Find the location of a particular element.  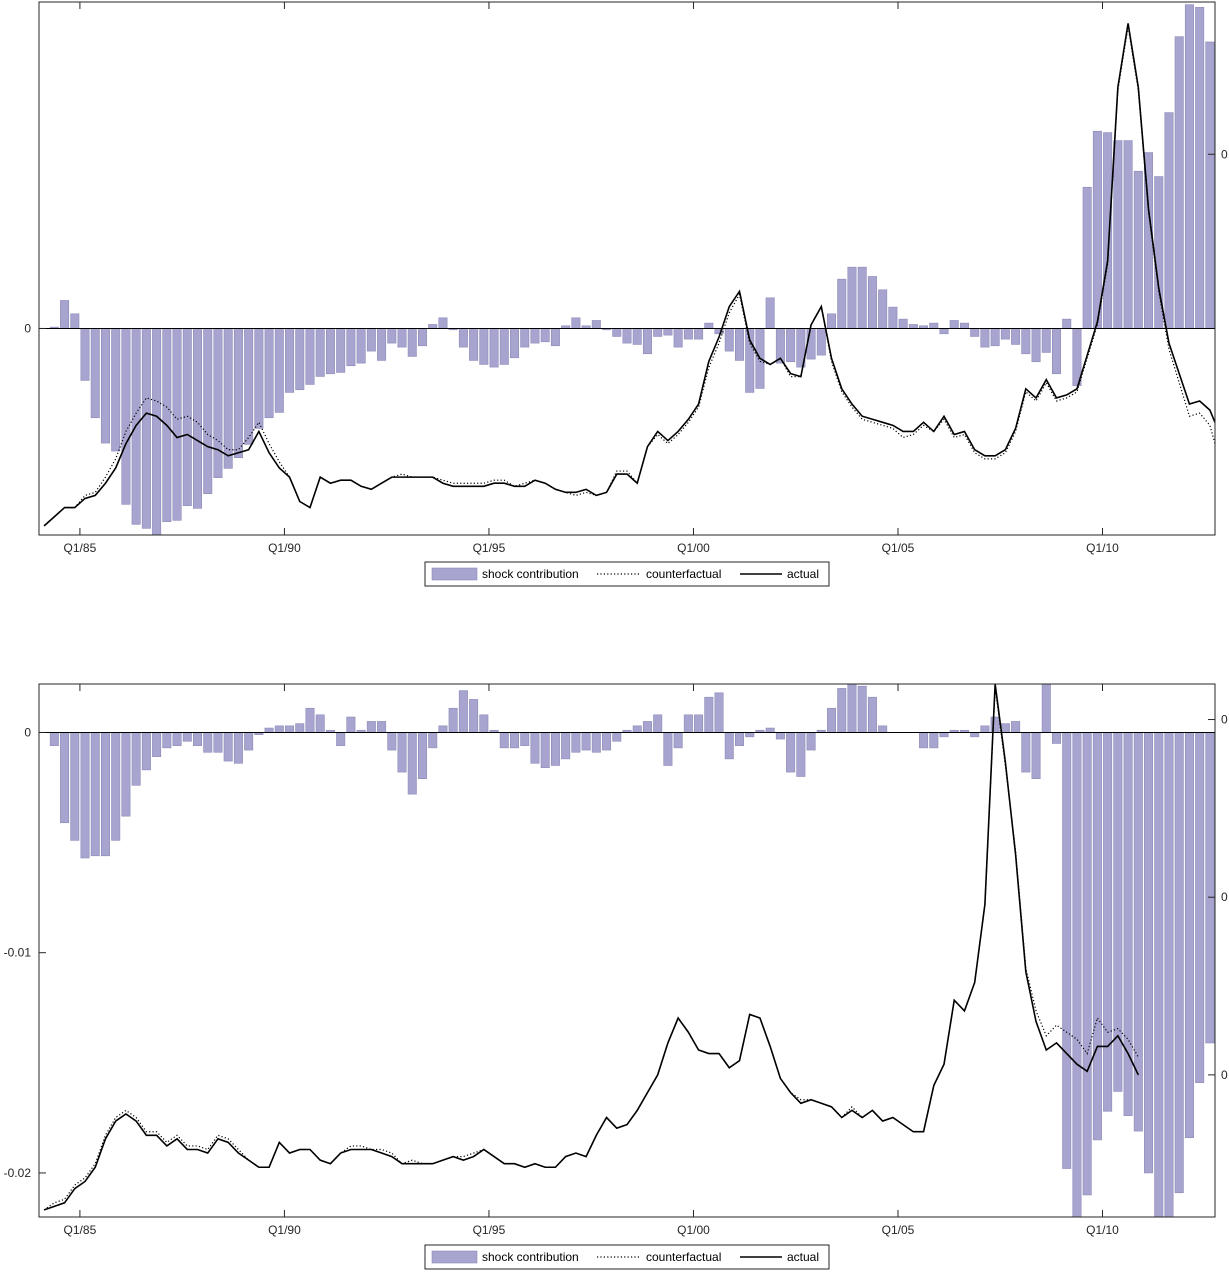

x-tick-label: Q1/90 is located at coordinates (284, 1230).